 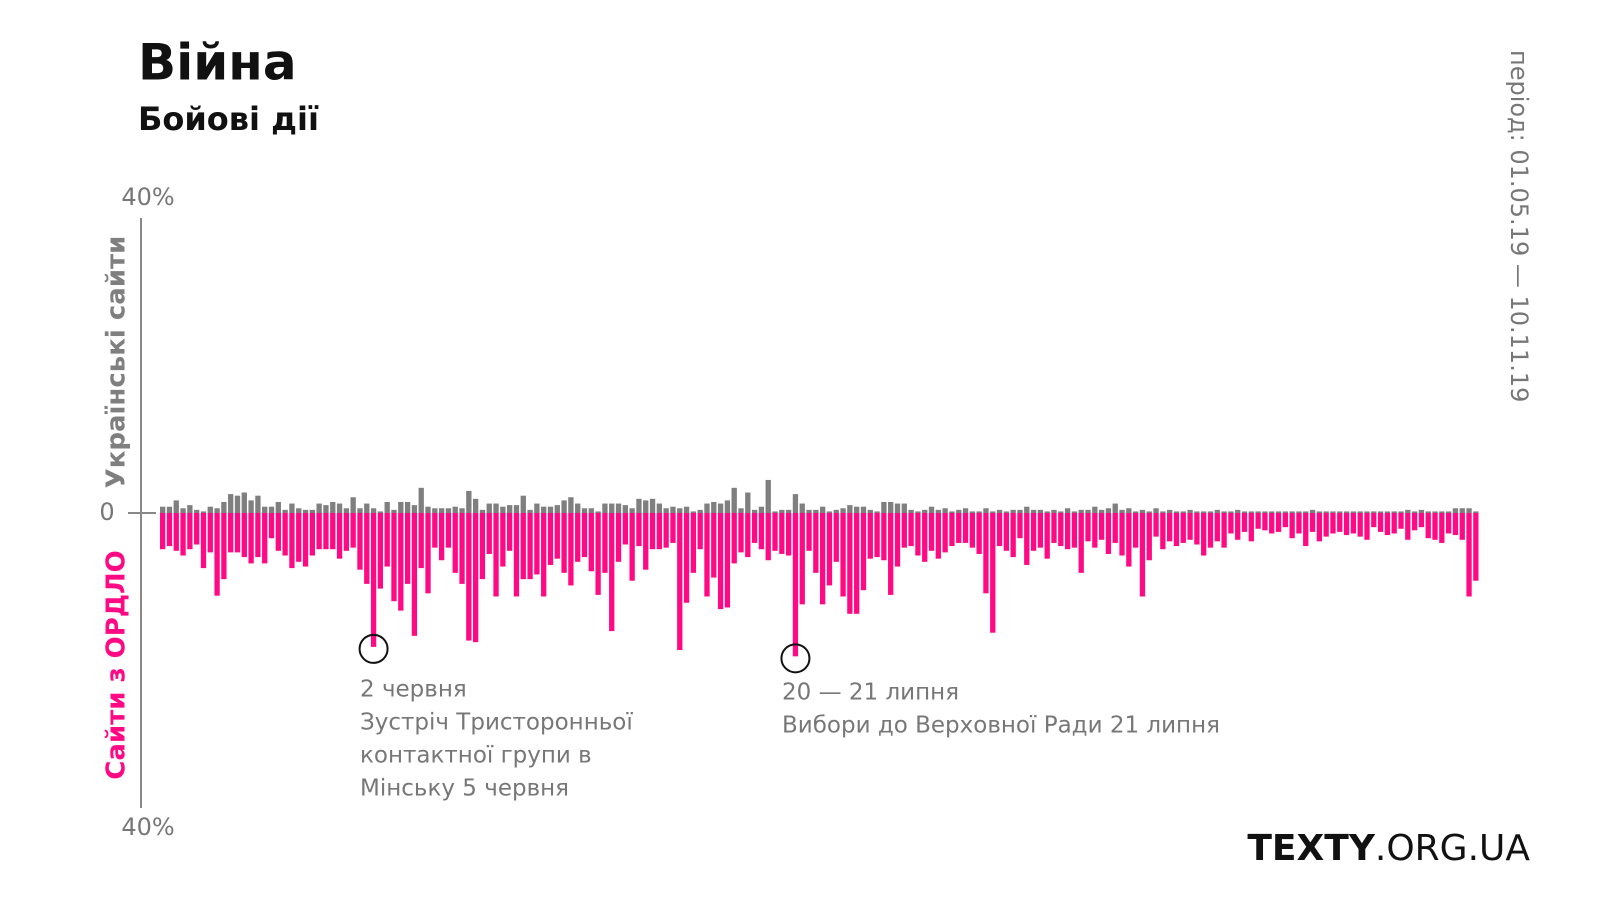 What do you see at coordinates (1452, 848) in the screenshot?
I see `brand-rest: .ORG.UA` at bounding box center [1452, 848].